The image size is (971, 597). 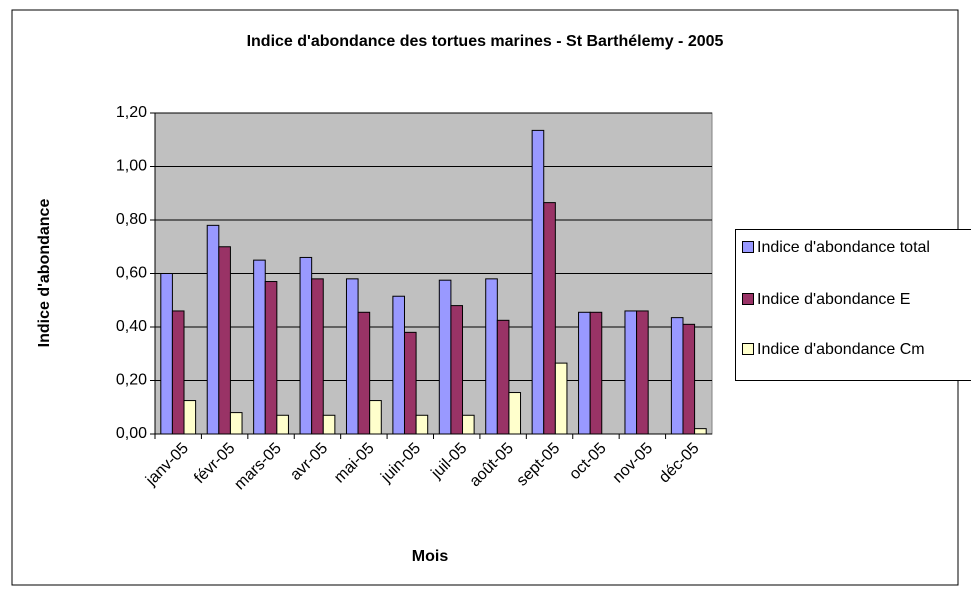 I want to click on legend-entry: Indice d'abondance E, so click(x=856, y=299).